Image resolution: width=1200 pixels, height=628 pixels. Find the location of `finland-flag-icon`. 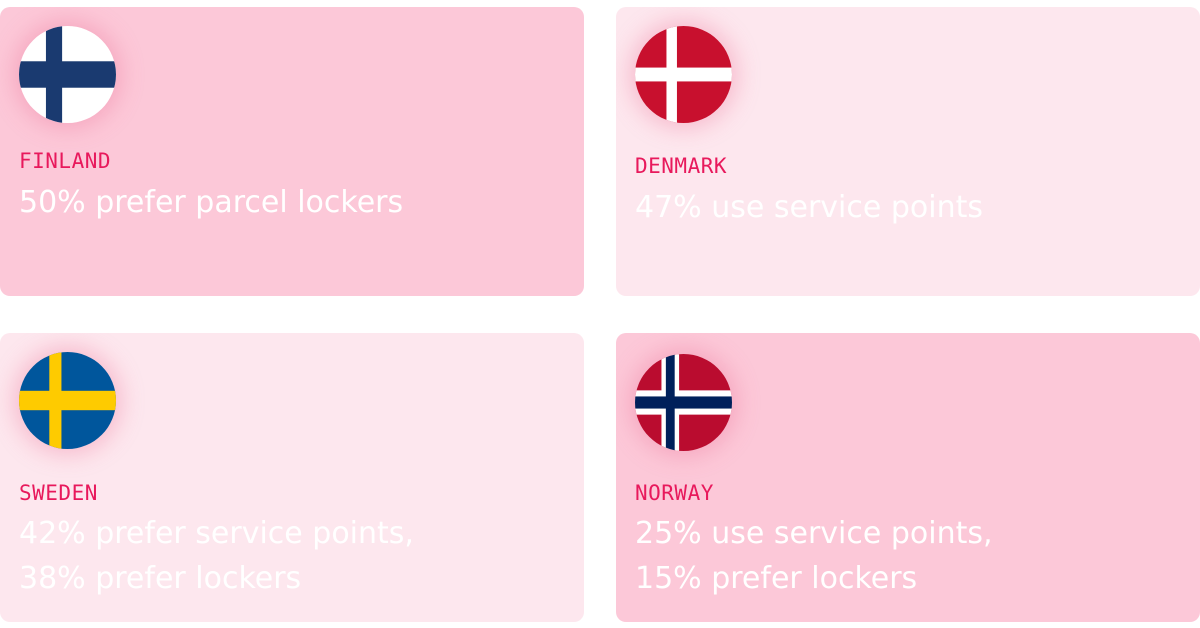

finland-flag-icon is located at coordinates (67, 74).